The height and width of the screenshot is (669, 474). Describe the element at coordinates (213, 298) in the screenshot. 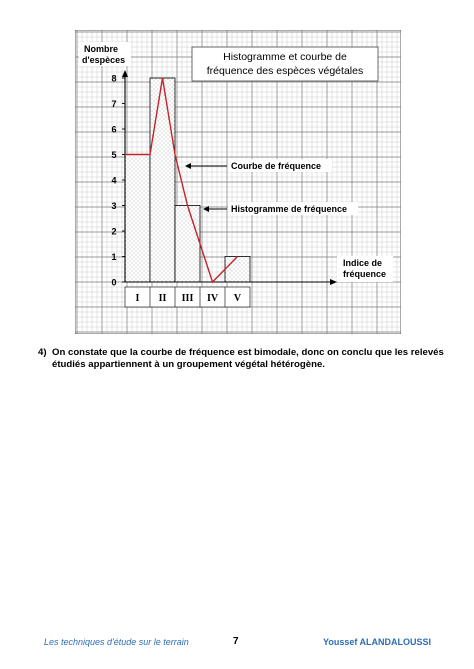

I see `x-tick-label: IV` at that location.